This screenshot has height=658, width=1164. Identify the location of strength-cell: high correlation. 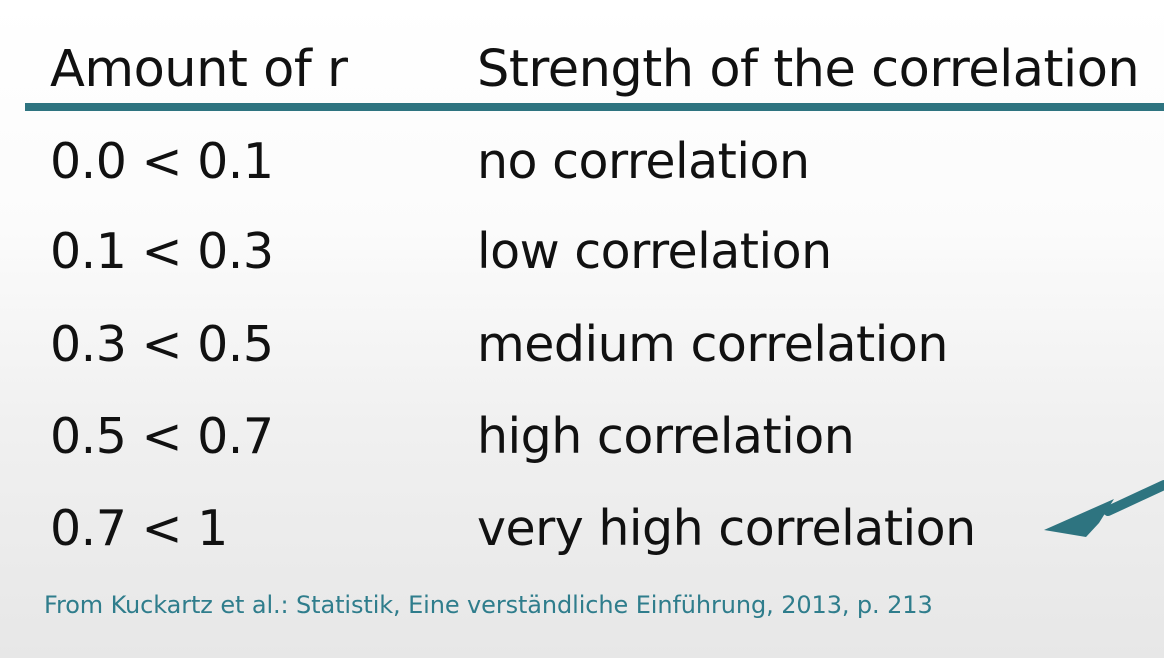
(666, 436).